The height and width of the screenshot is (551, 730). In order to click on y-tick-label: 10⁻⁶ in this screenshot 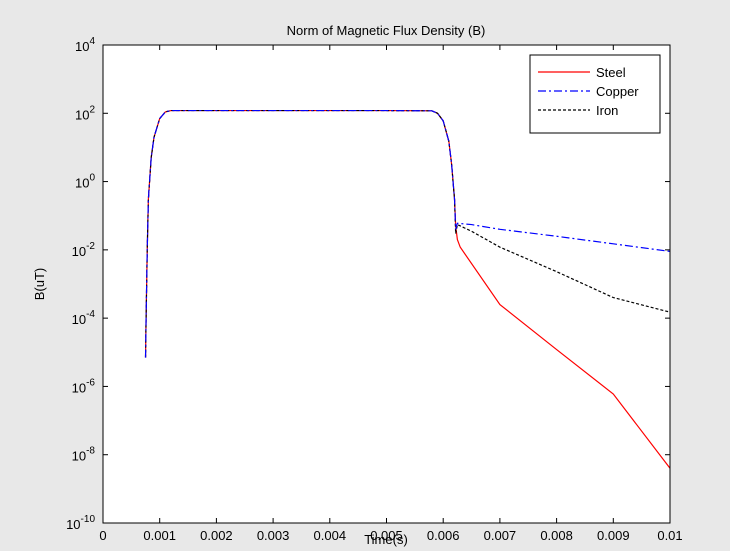, I will do `click(84, 386)`.